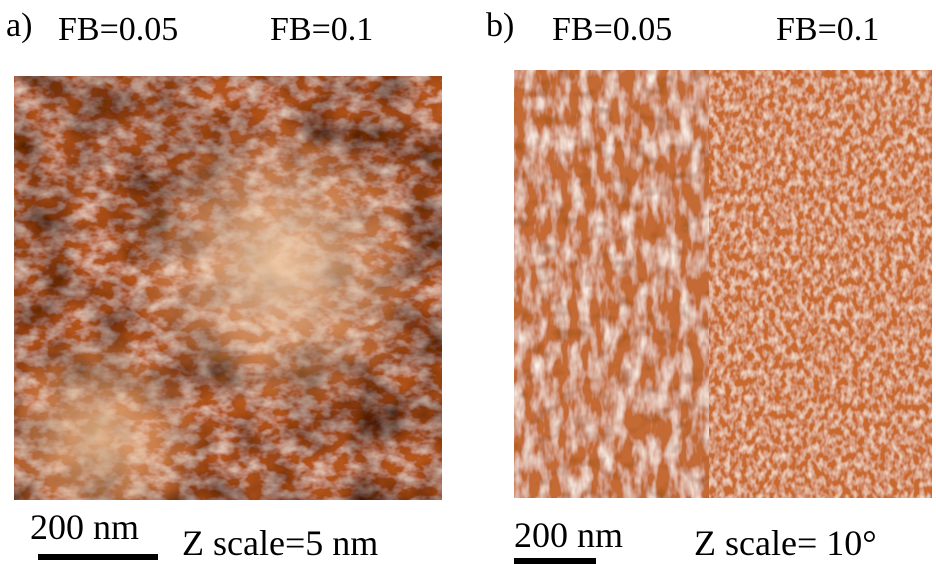  I want to click on panel-b-scale-bar, so click(555, 561).